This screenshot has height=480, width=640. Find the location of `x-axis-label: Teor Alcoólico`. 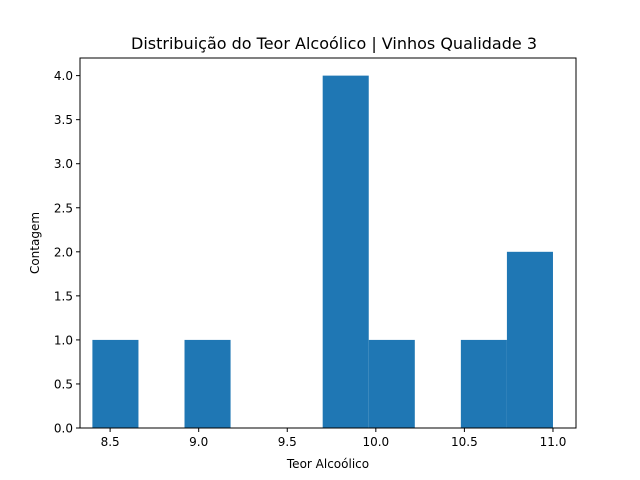

x-axis-label: Teor Alcoólico is located at coordinates (327, 464).